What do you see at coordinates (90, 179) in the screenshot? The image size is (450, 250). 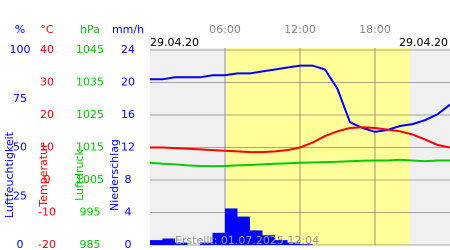 I see `y-tick-label: 1005` at bounding box center [90, 179].